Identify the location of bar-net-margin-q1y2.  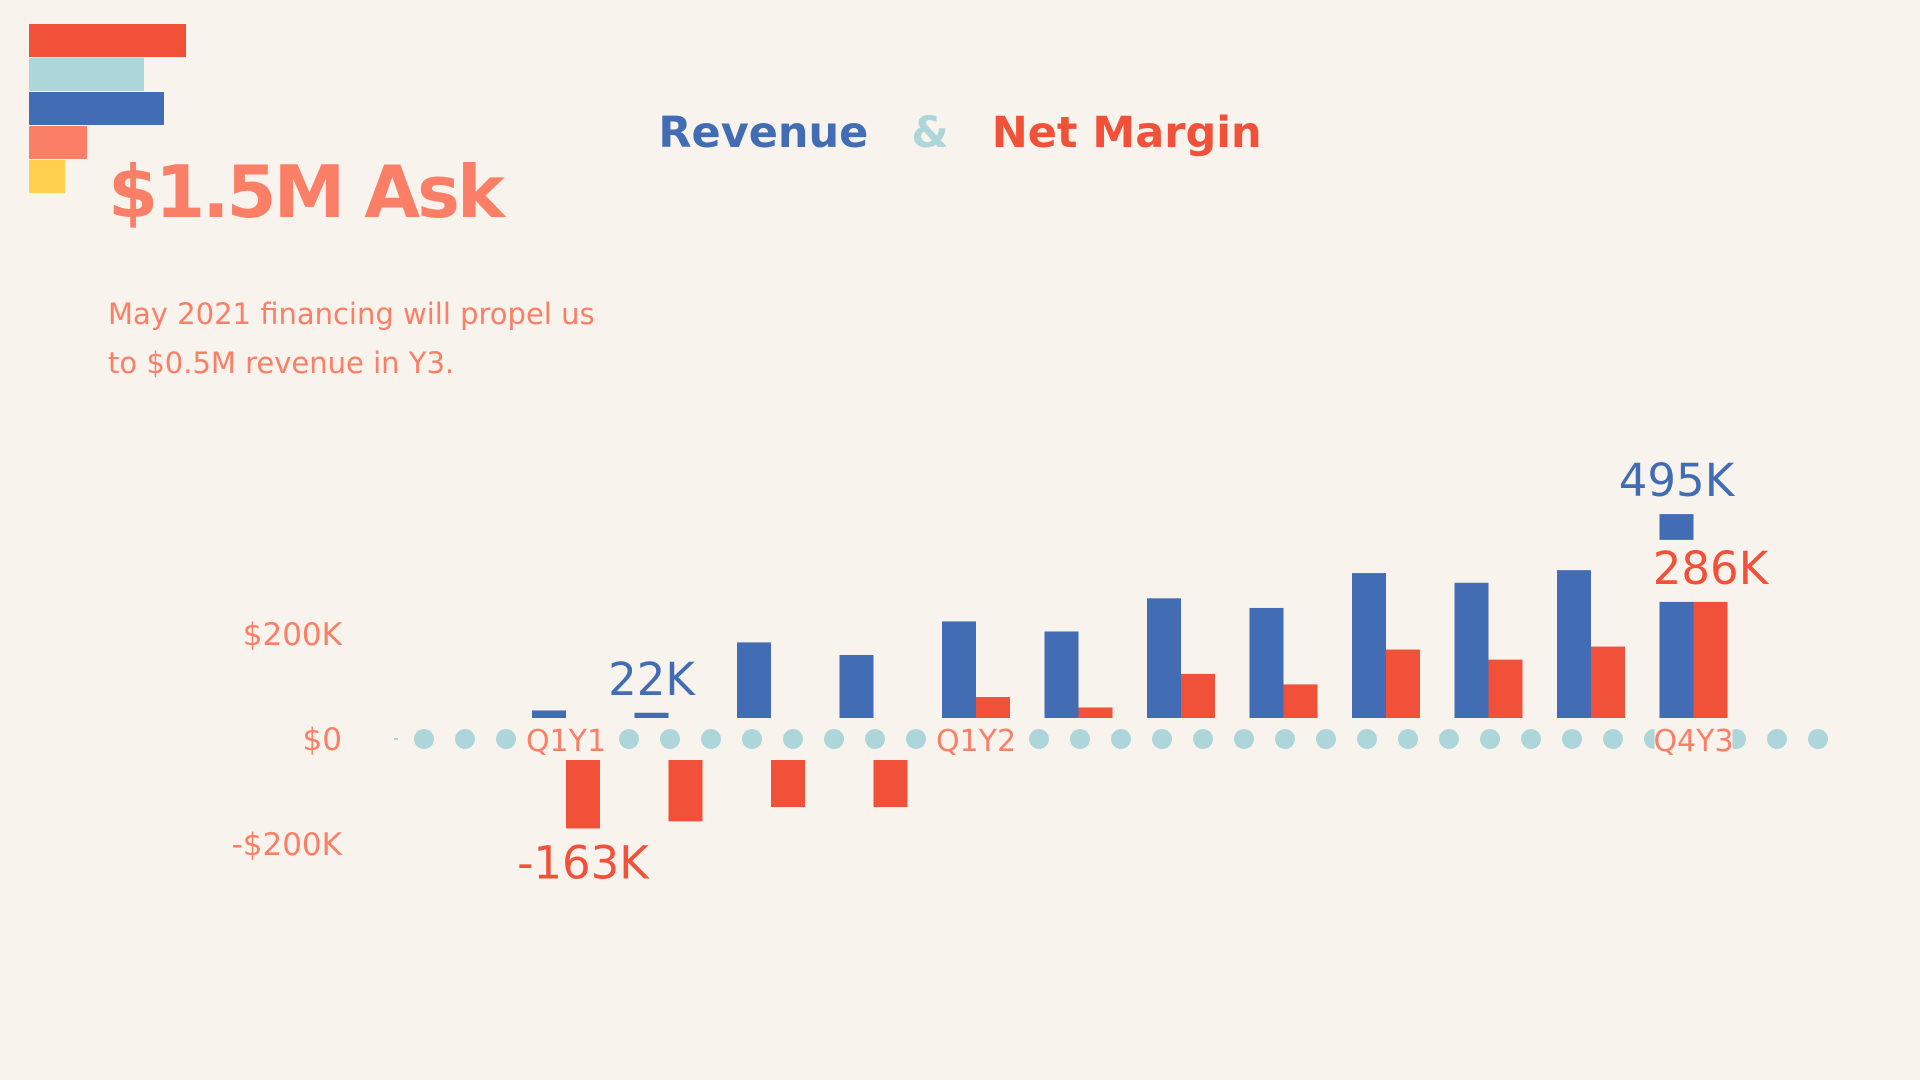
(993, 707).